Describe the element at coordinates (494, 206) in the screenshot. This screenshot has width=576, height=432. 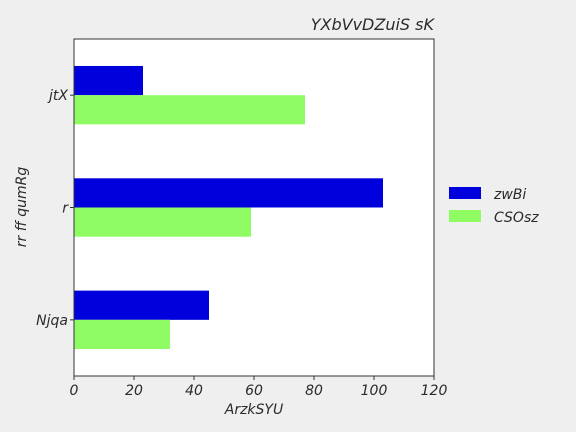
I see `legend: zwBi CSOsz` at that location.